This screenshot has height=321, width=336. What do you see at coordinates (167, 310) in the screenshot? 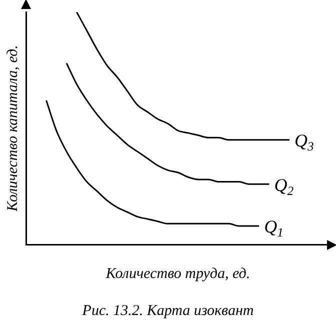
I see `text: Рис. 13.2. Карта изоквант` at bounding box center [167, 310].